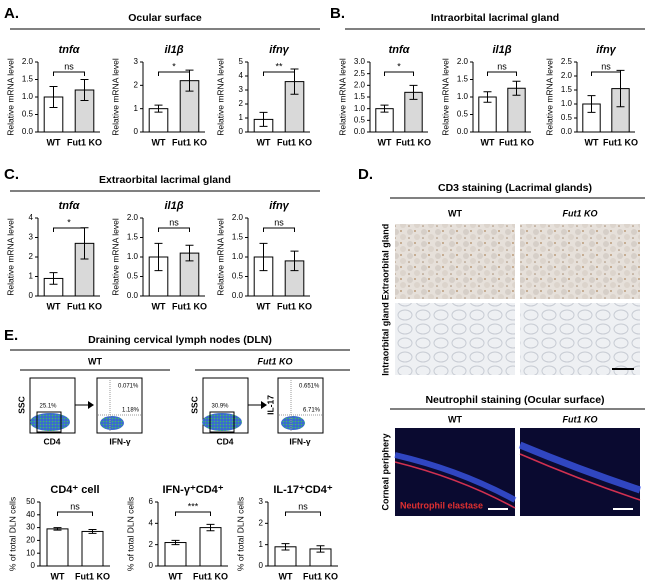 The height and width of the screenshot is (587, 650). I want to click on micrograph, so click(455, 261).